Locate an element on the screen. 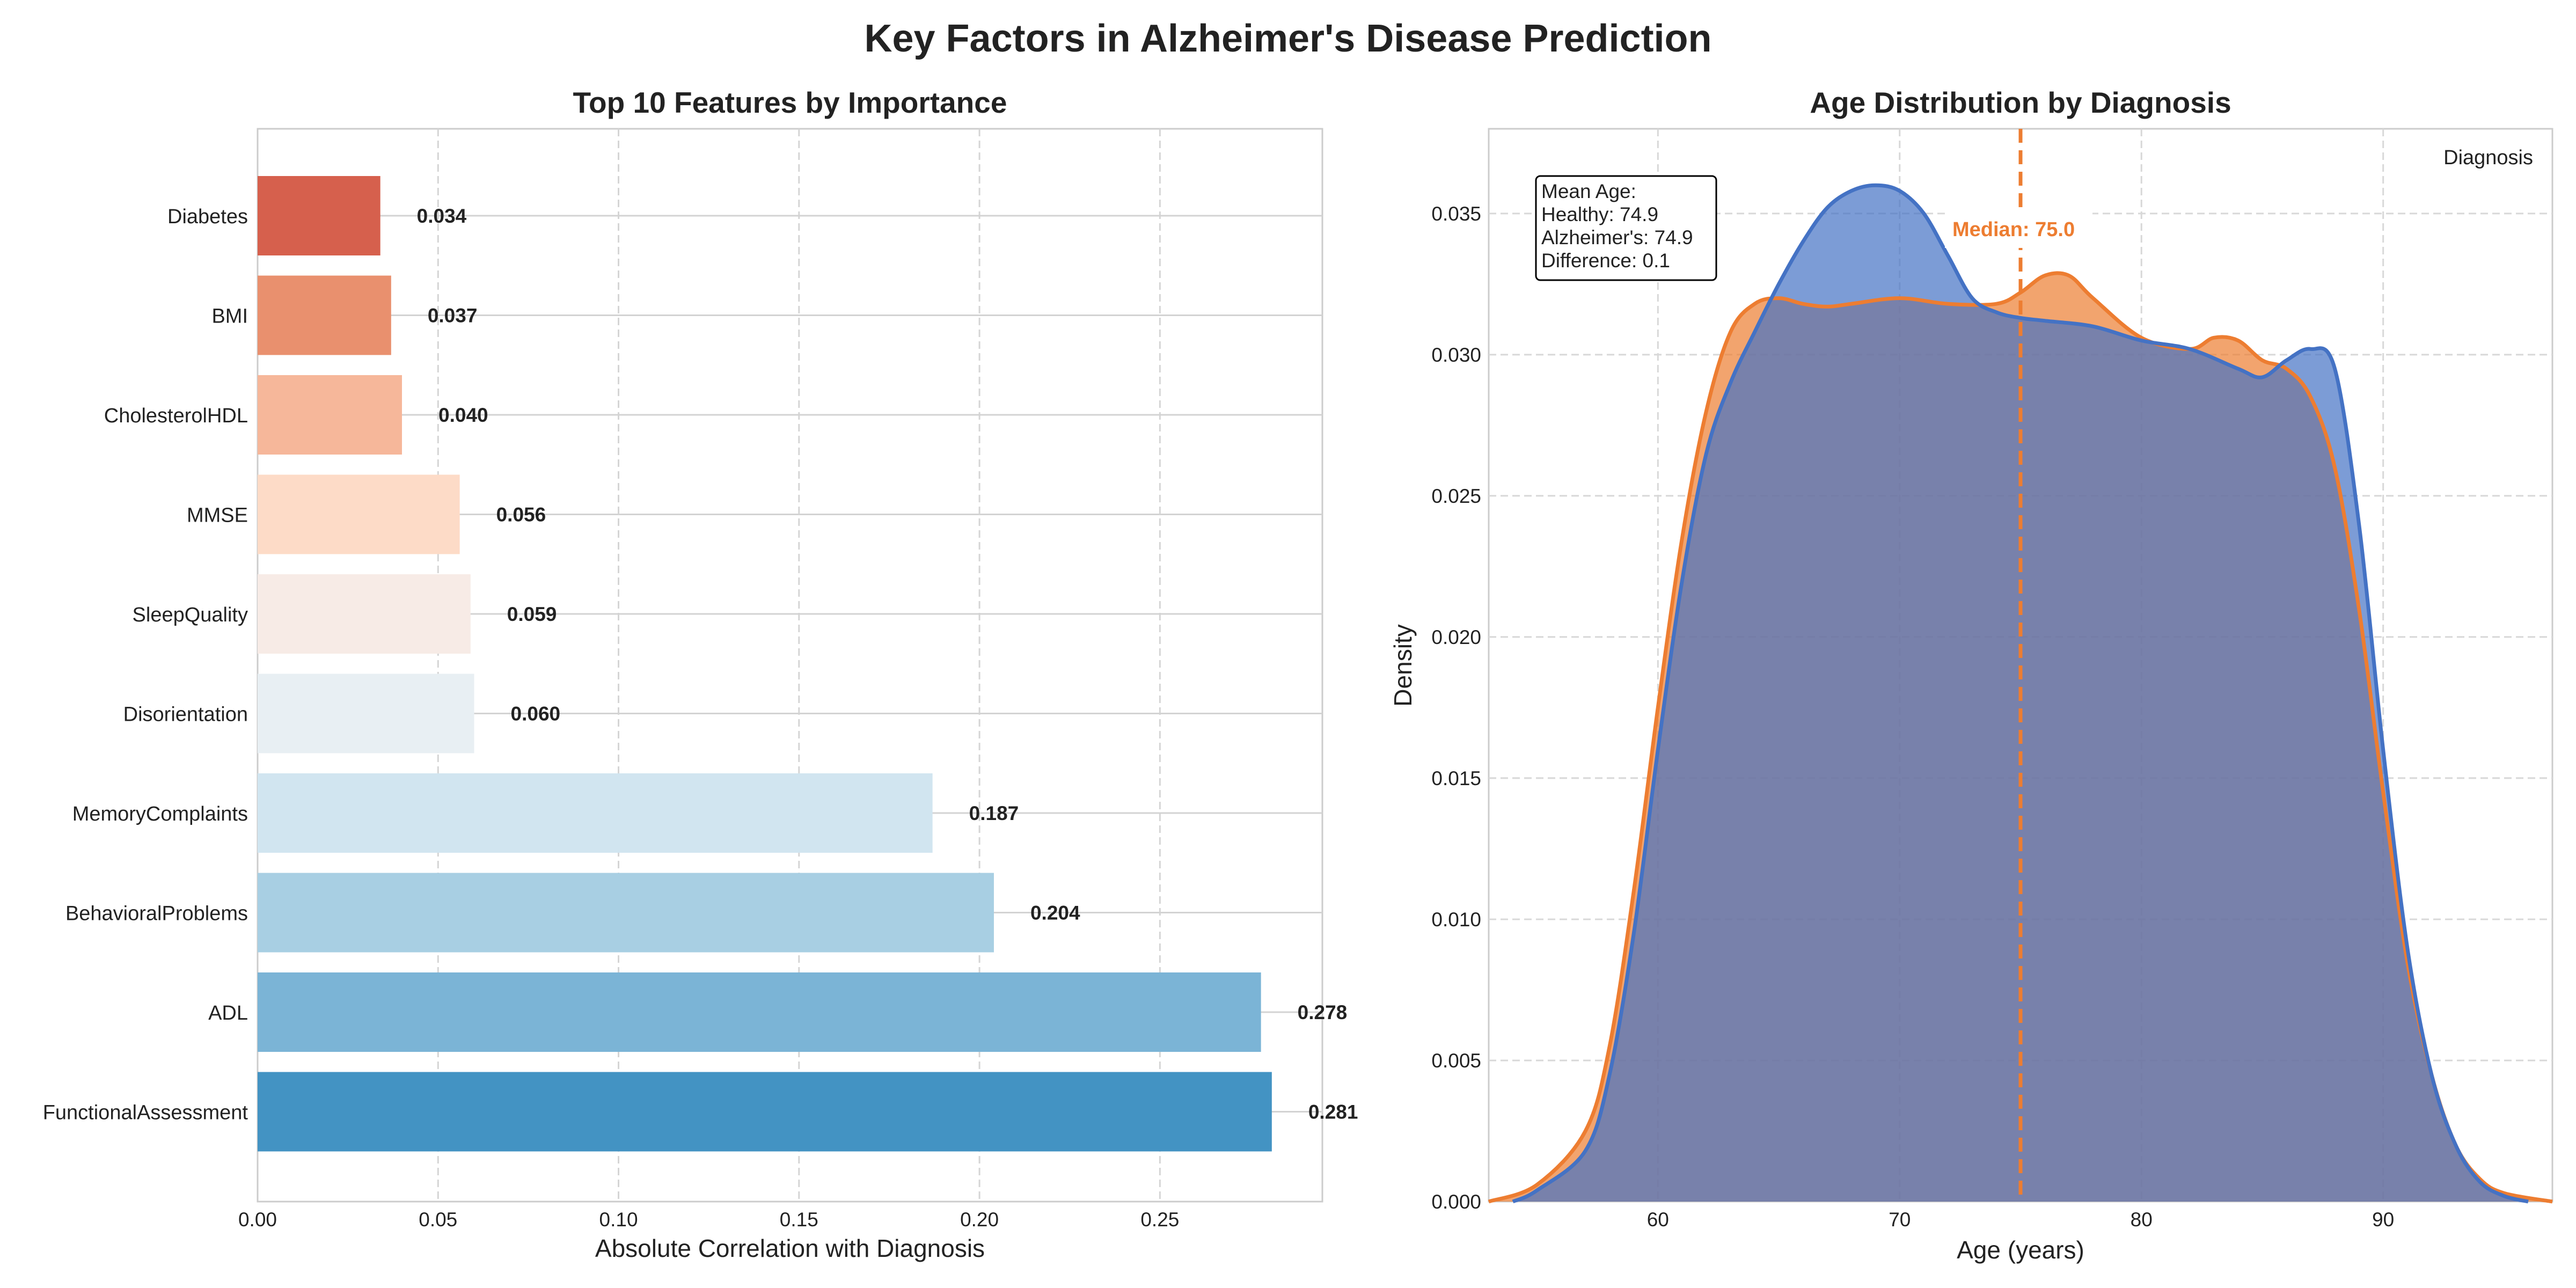 The image size is (2576, 1288). kde-x-tick-label: 60 is located at coordinates (1658, 1220).